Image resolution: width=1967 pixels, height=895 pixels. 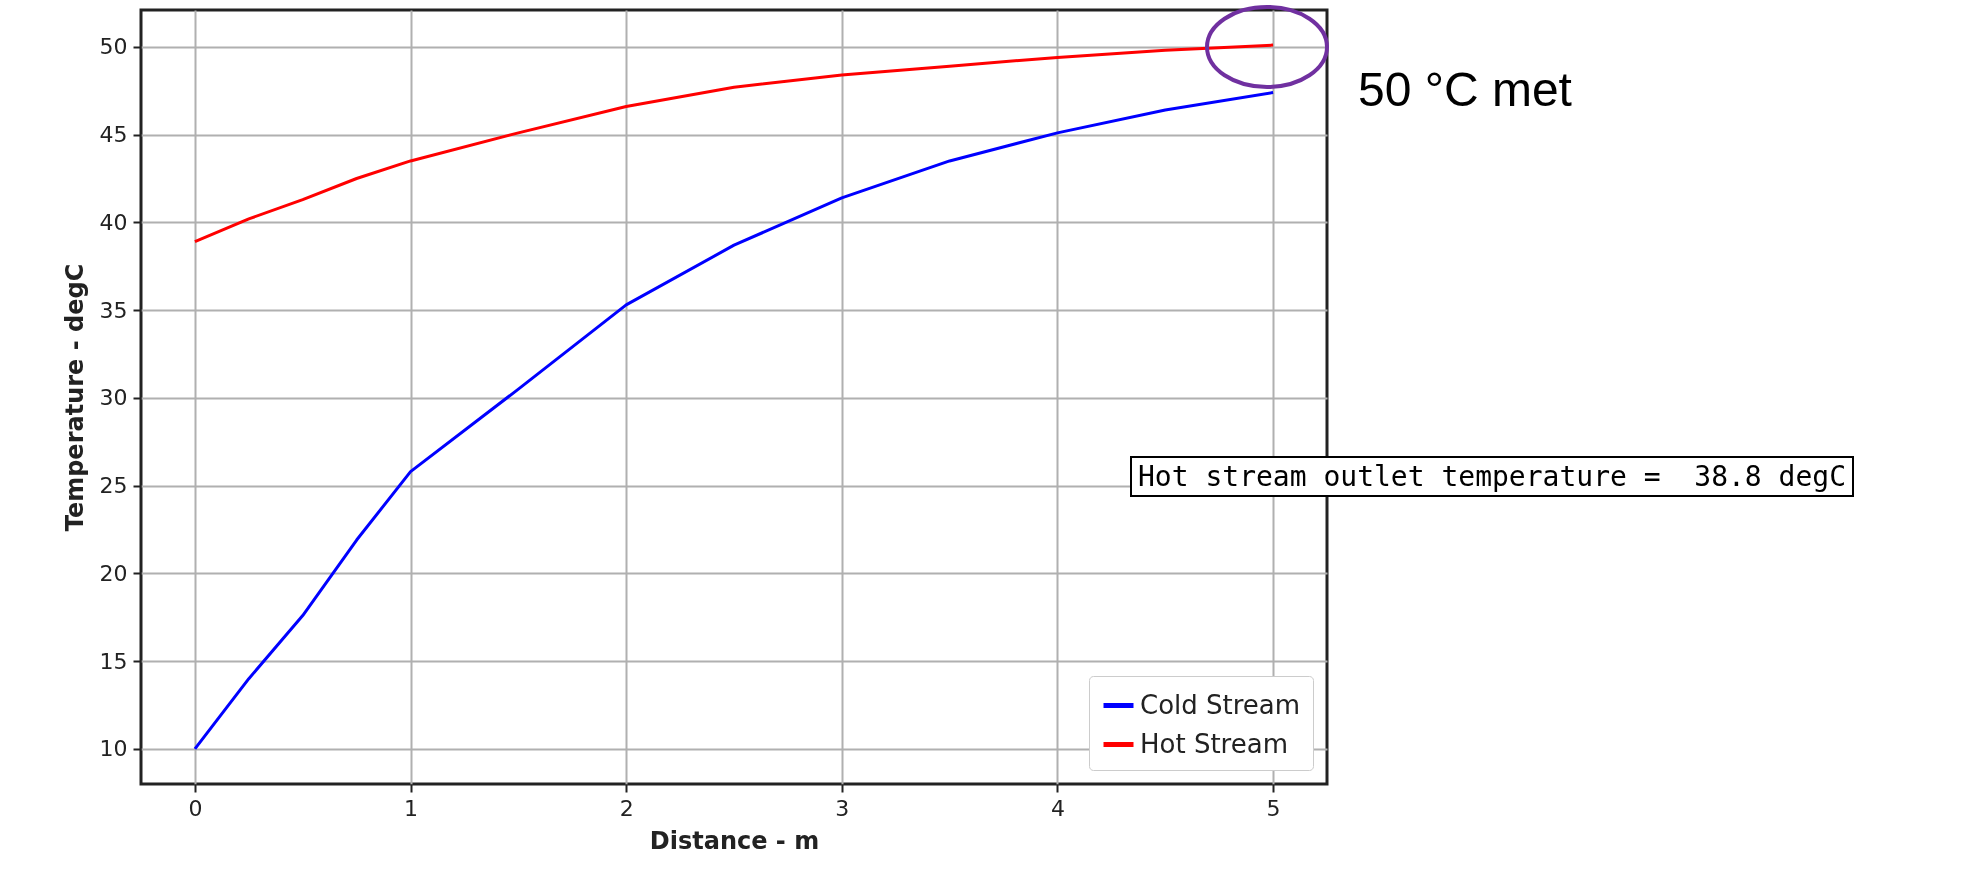 I want to click on text: 50 °C met, so click(x=1465, y=89).